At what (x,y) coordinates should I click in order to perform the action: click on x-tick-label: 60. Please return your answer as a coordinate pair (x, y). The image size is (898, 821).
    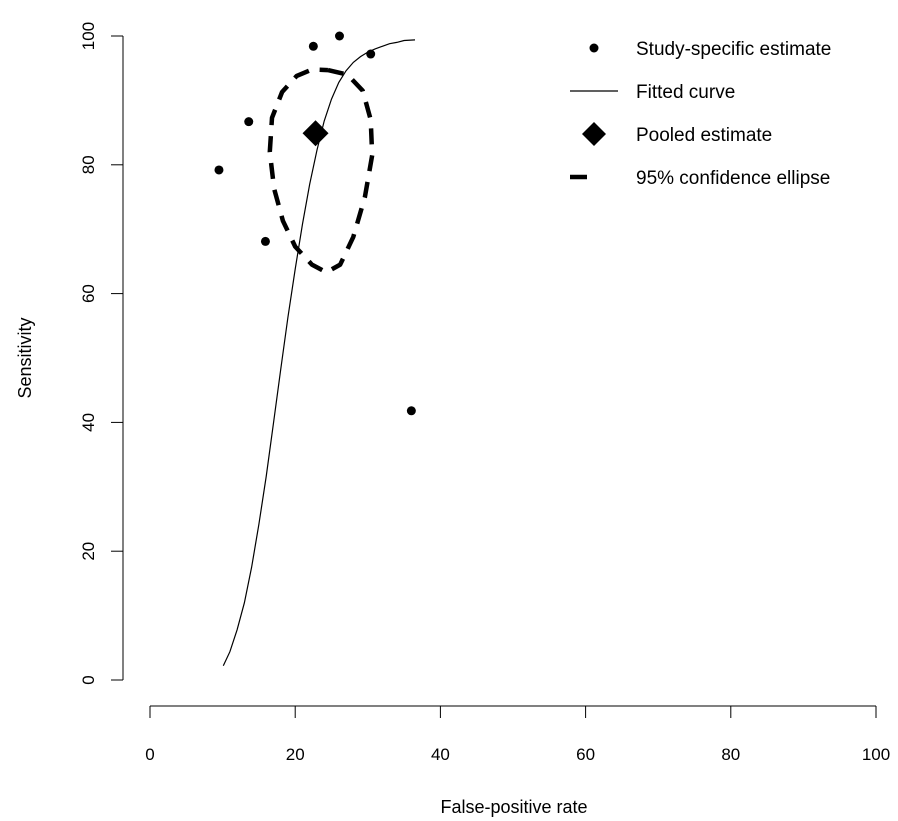
    Looking at the image, I should click on (585, 754).